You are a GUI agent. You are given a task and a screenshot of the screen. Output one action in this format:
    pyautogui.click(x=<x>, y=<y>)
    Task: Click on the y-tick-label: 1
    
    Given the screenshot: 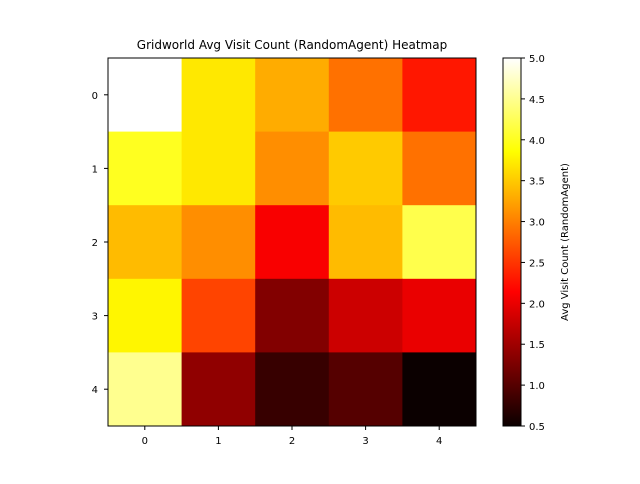 What is the action you would take?
    pyautogui.click(x=95, y=169)
    